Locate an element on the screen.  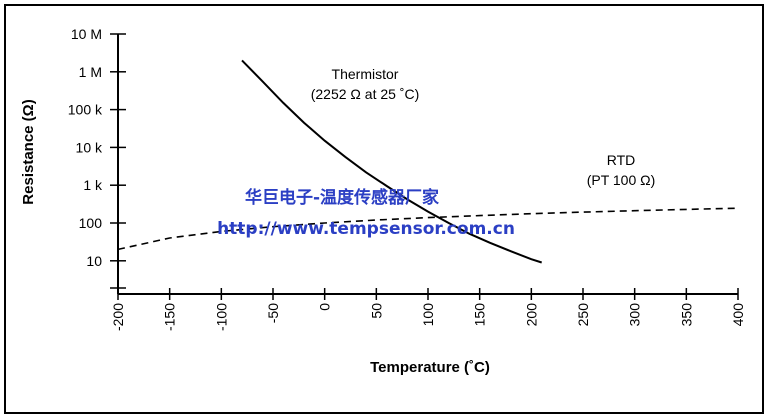
x-tick-label: 0 is located at coordinates (325, 307).